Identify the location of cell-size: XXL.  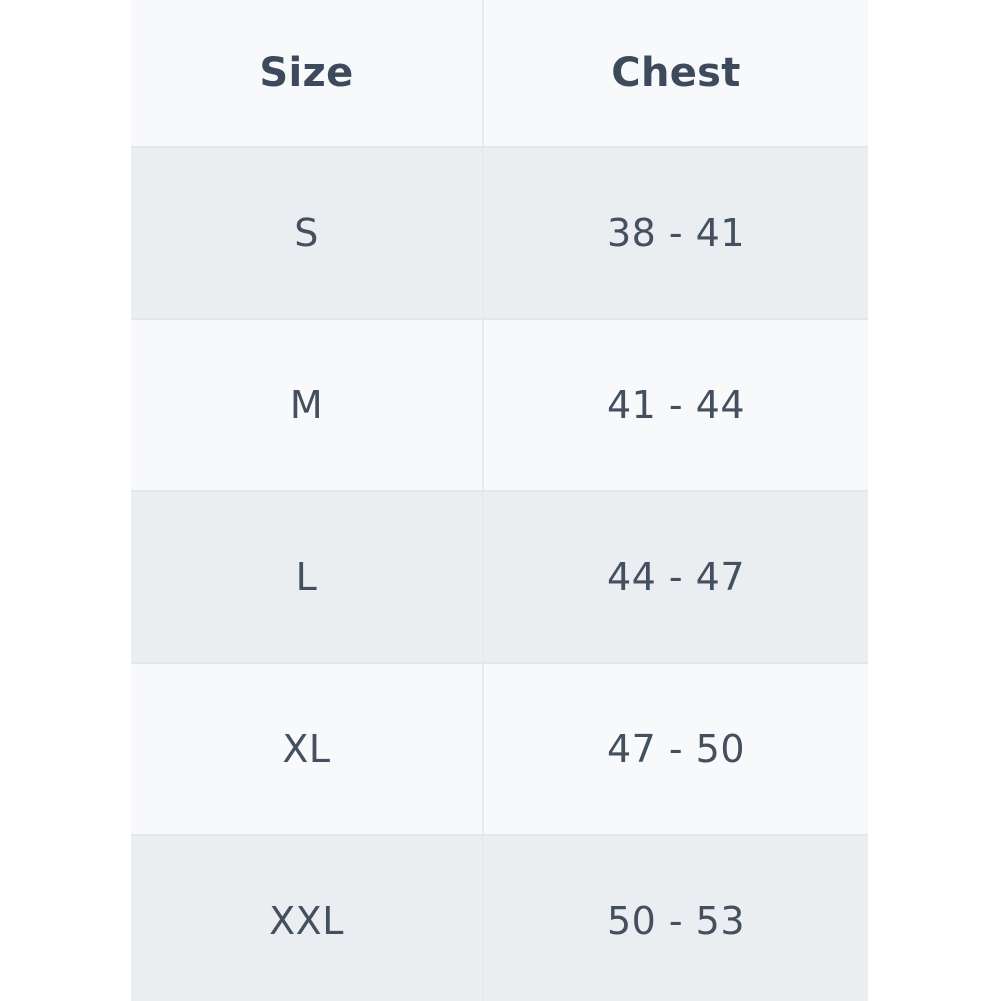
(307, 918).